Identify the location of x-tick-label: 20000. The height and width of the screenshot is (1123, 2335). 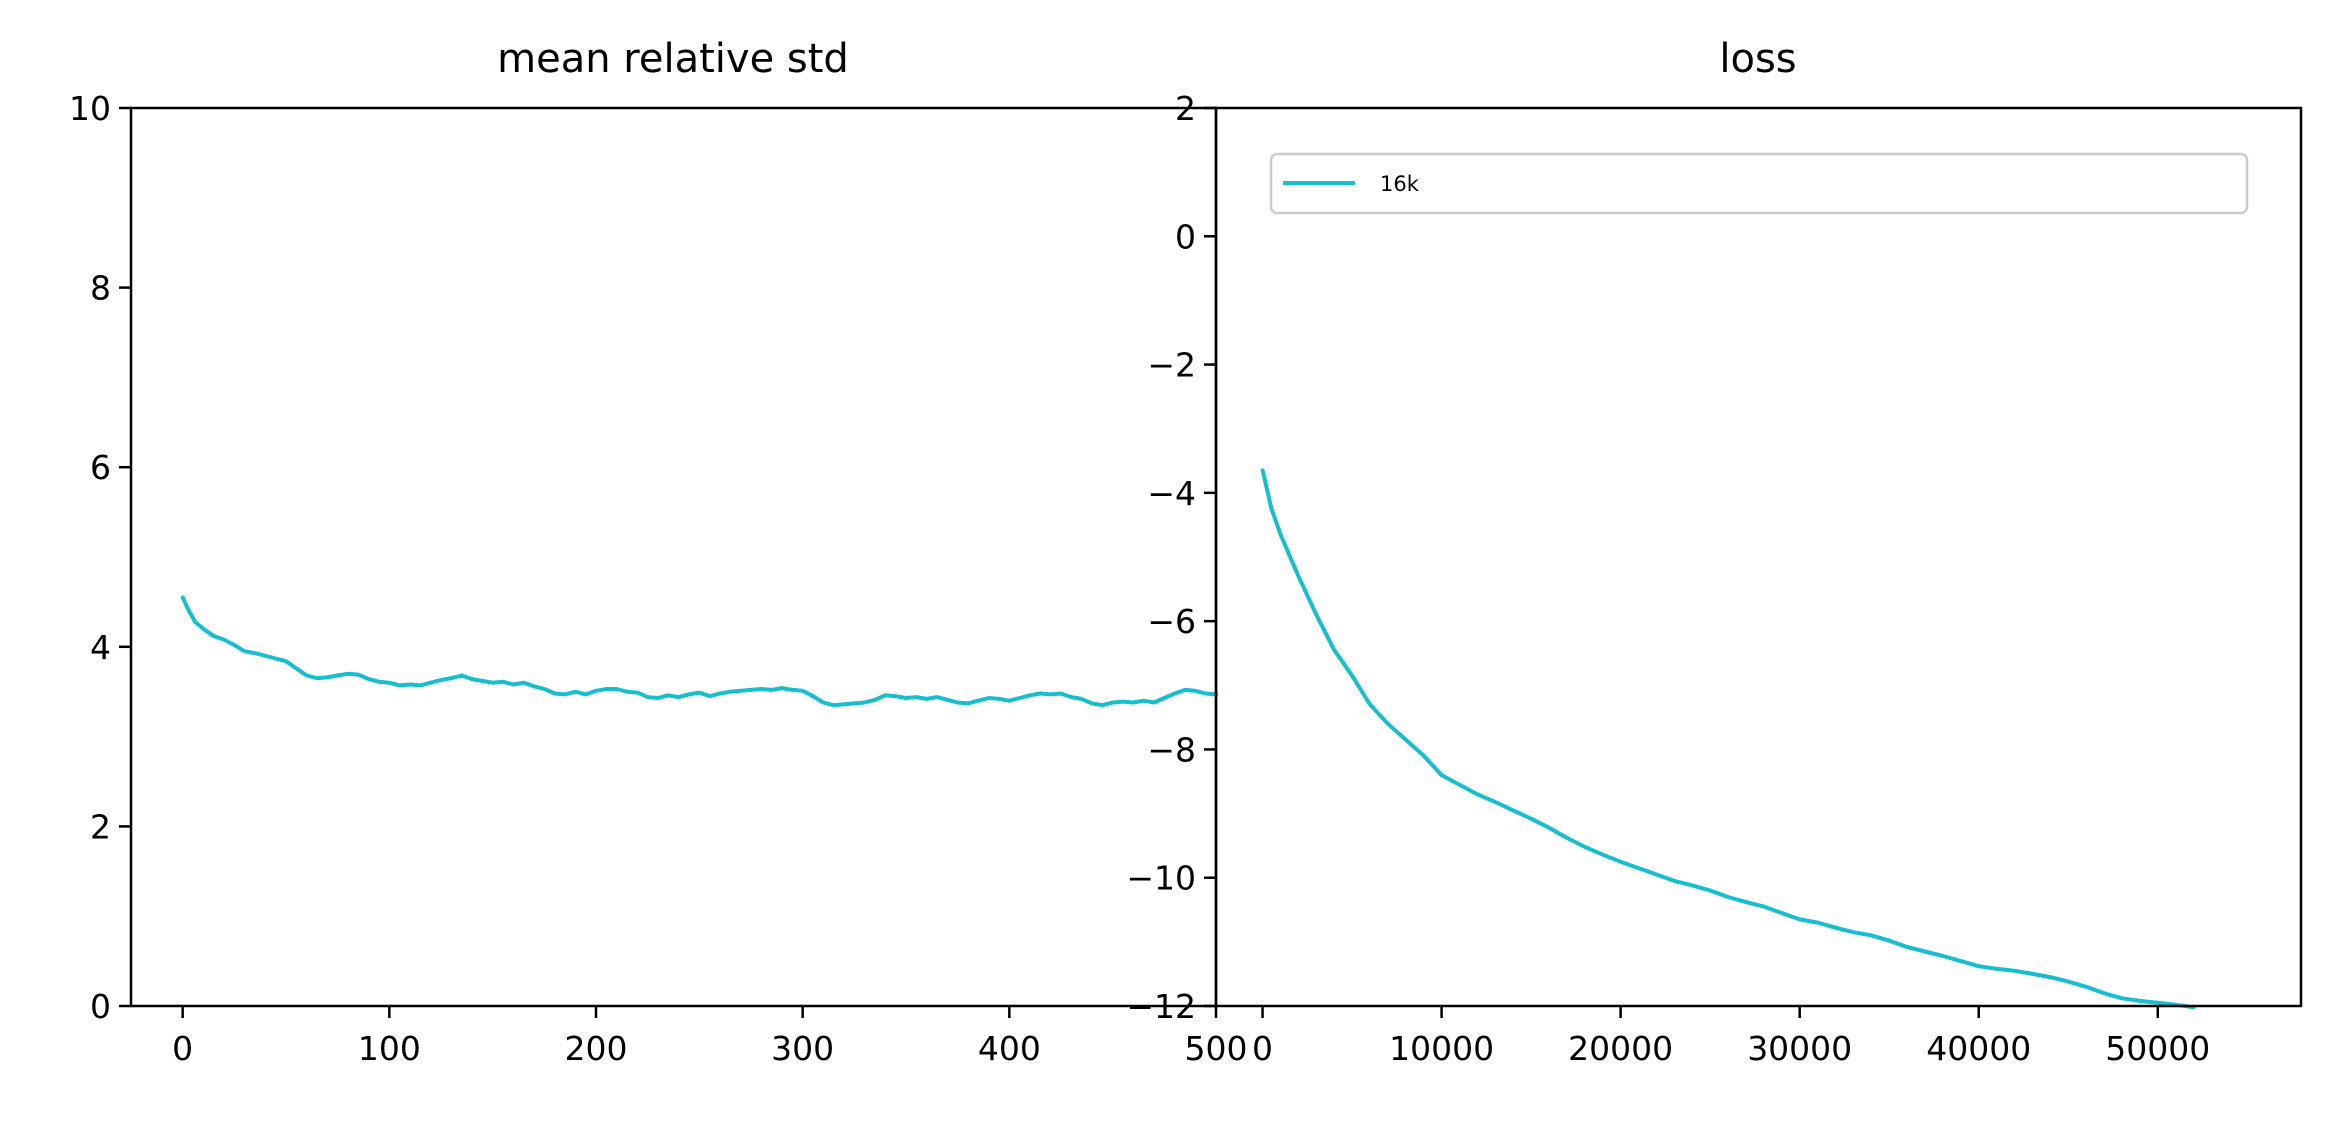
(1620, 1048).